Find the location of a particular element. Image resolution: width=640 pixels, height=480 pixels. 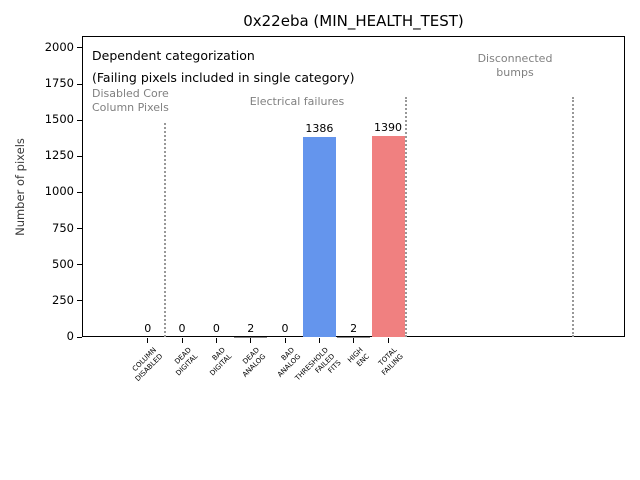

y-axis-tick-label: 1000 is located at coordinates (59, 191).